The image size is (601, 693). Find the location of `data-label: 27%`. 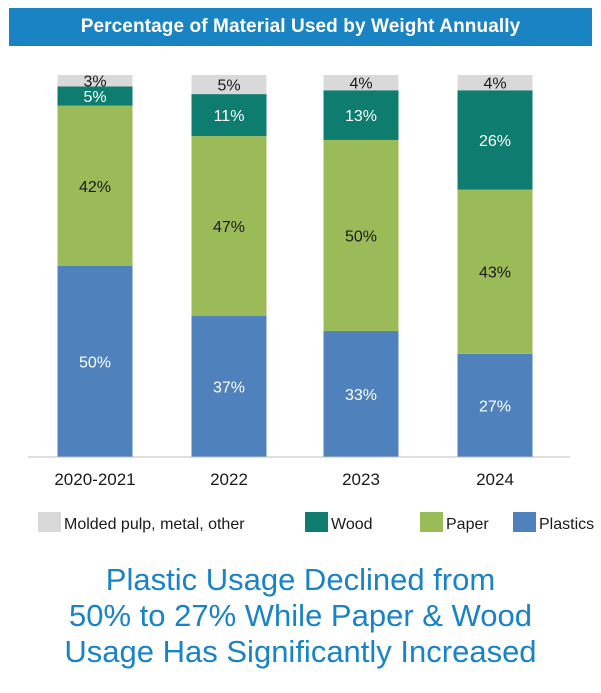

data-label: 27% is located at coordinates (495, 406).